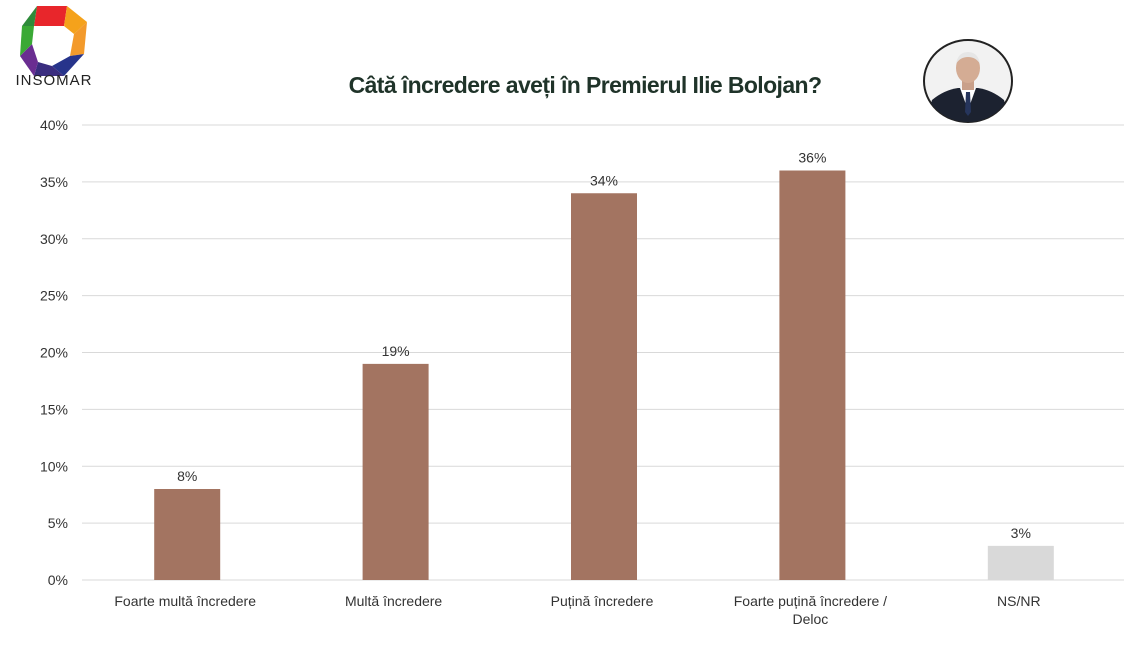  What do you see at coordinates (53, 41) in the screenshot?
I see `insomar-logo` at bounding box center [53, 41].